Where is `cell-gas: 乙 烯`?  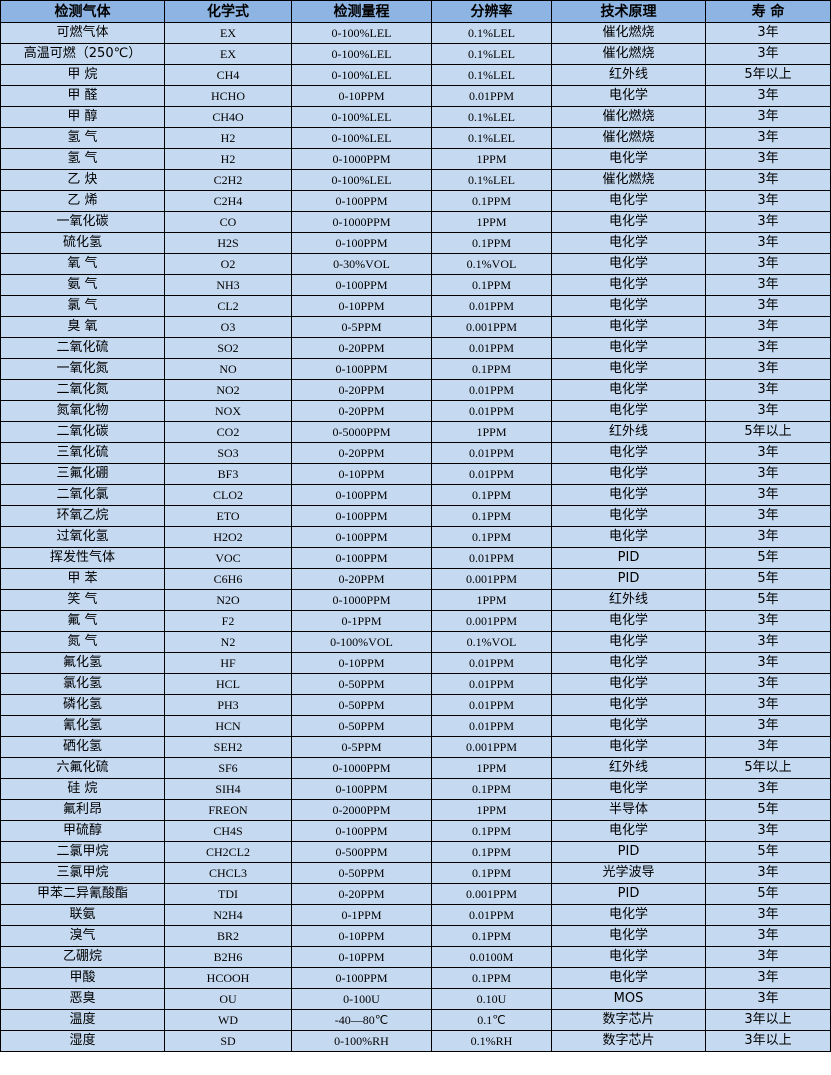 cell-gas: 乙 烯 is located at coordinates (82, 201).